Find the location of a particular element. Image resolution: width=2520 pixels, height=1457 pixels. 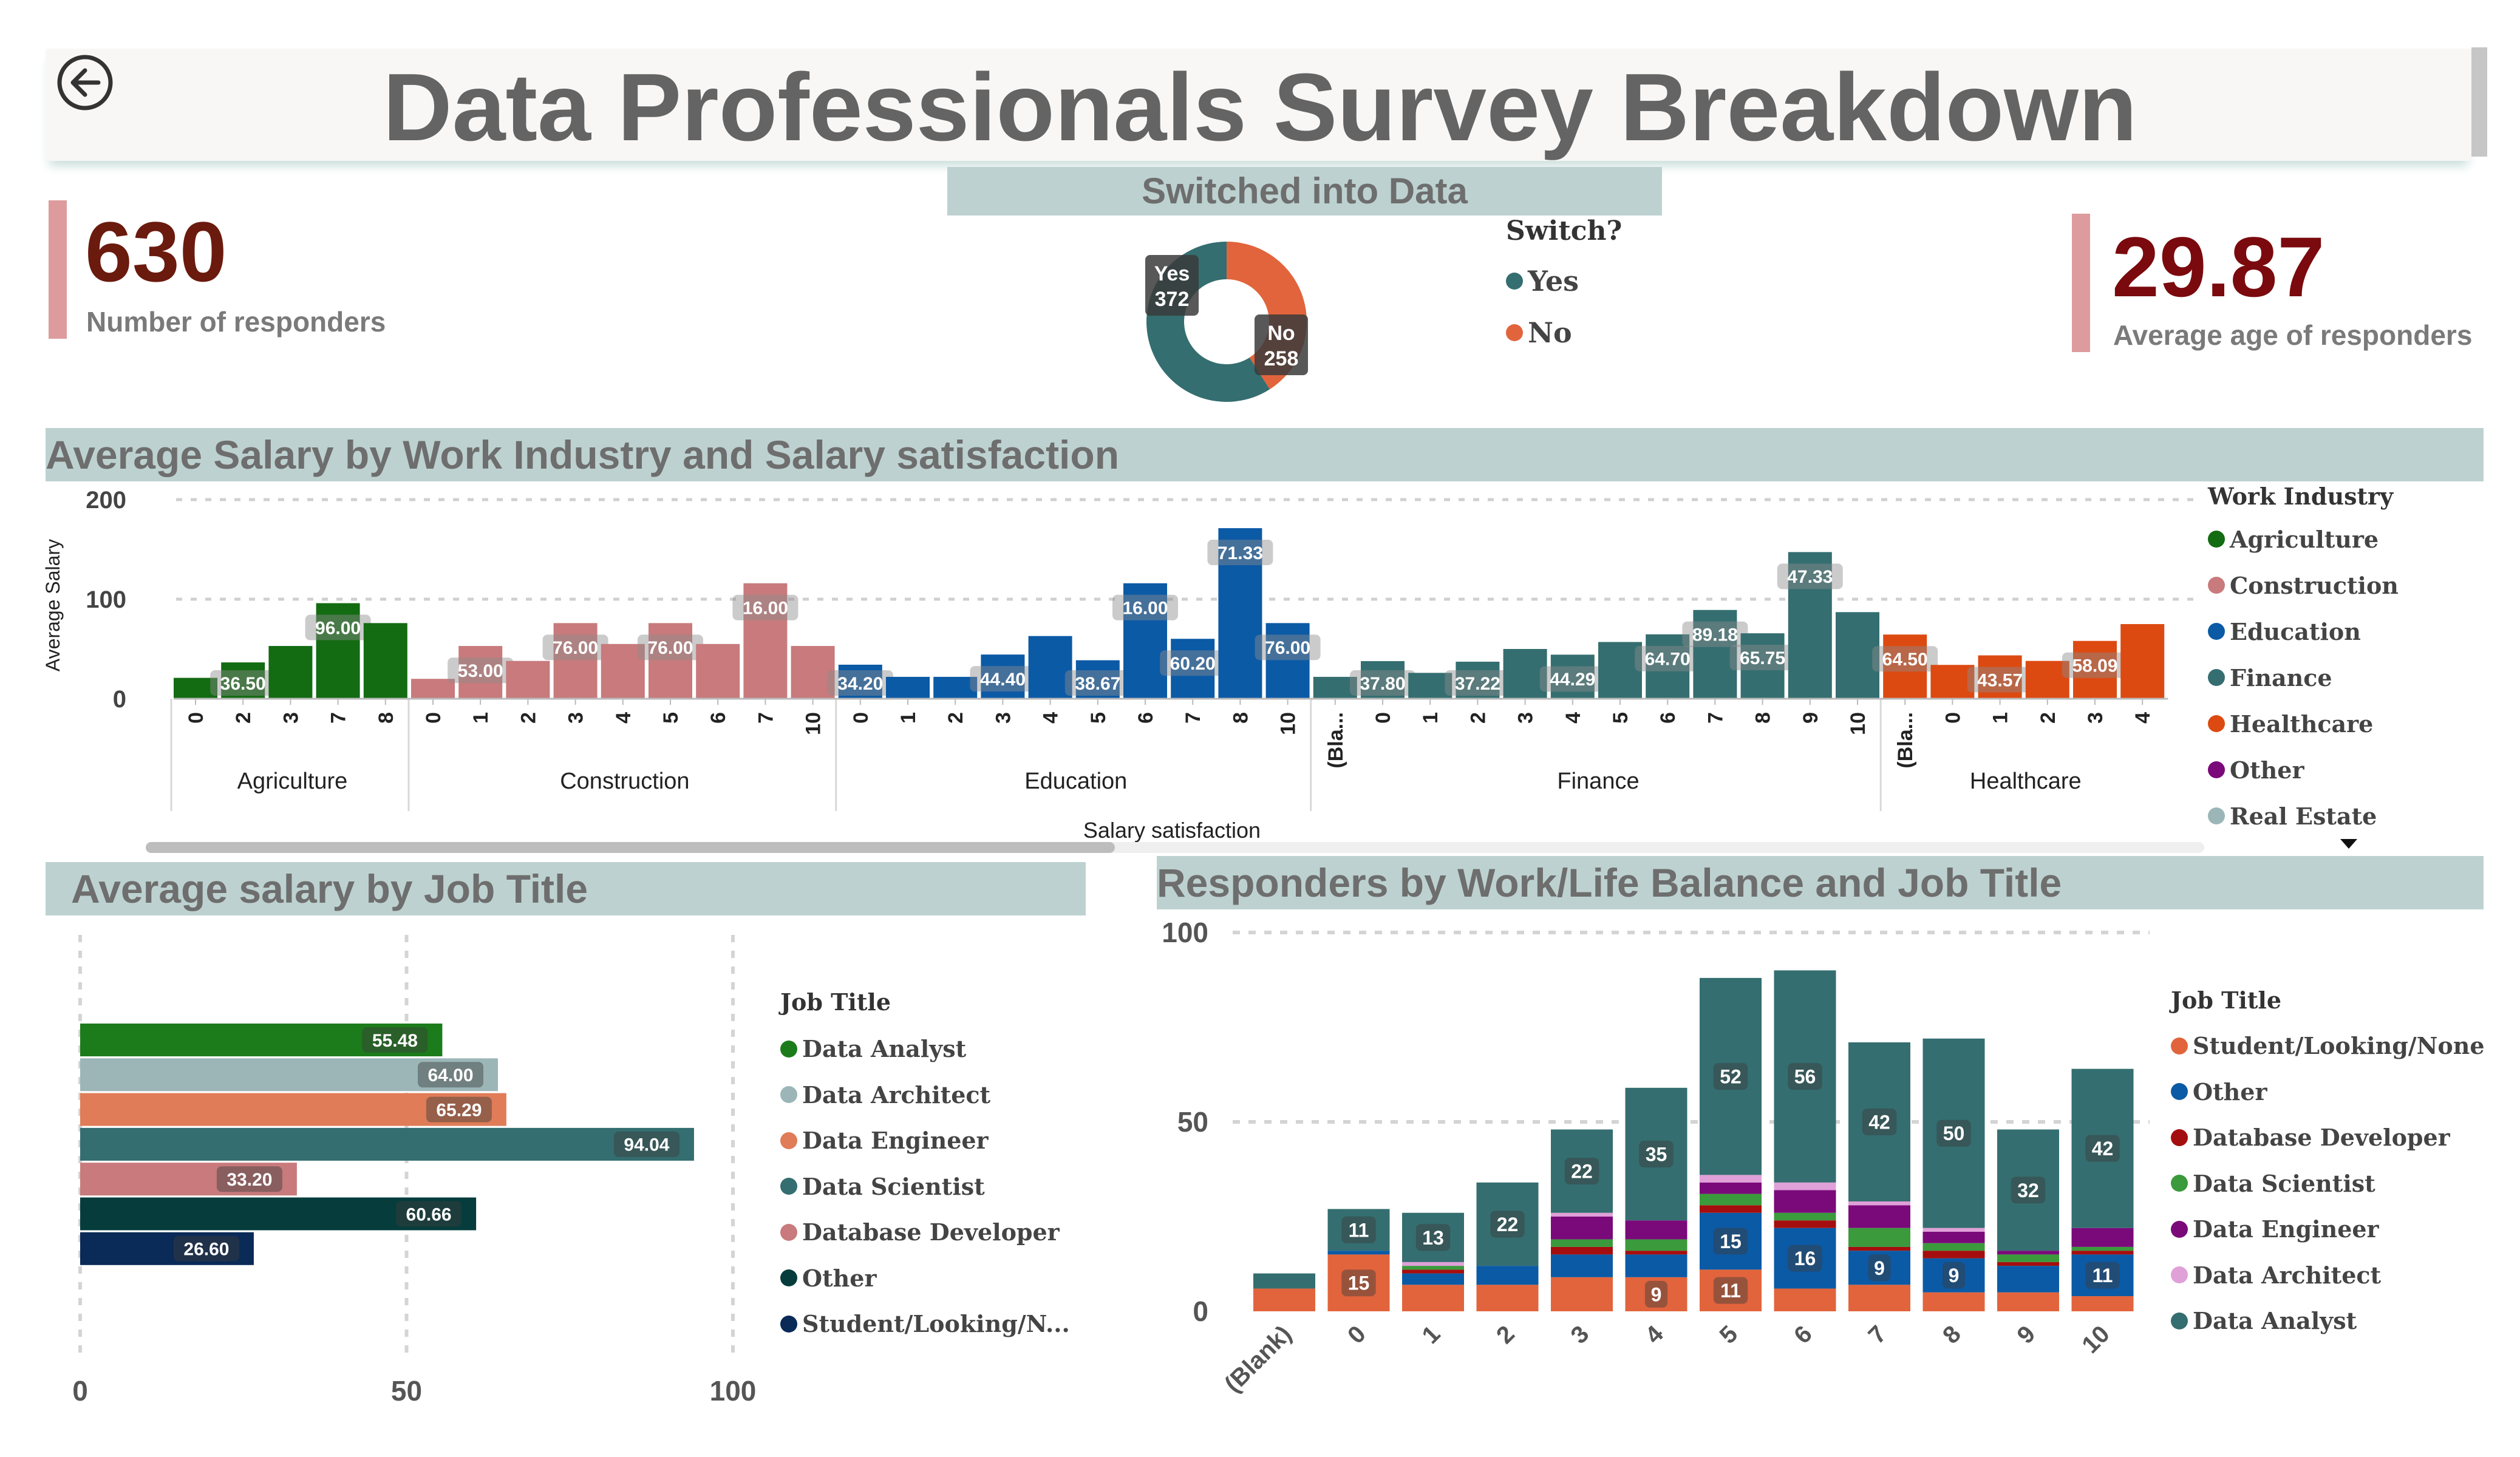

legend-item: Real Estate is located at coordinates (2303, 816).